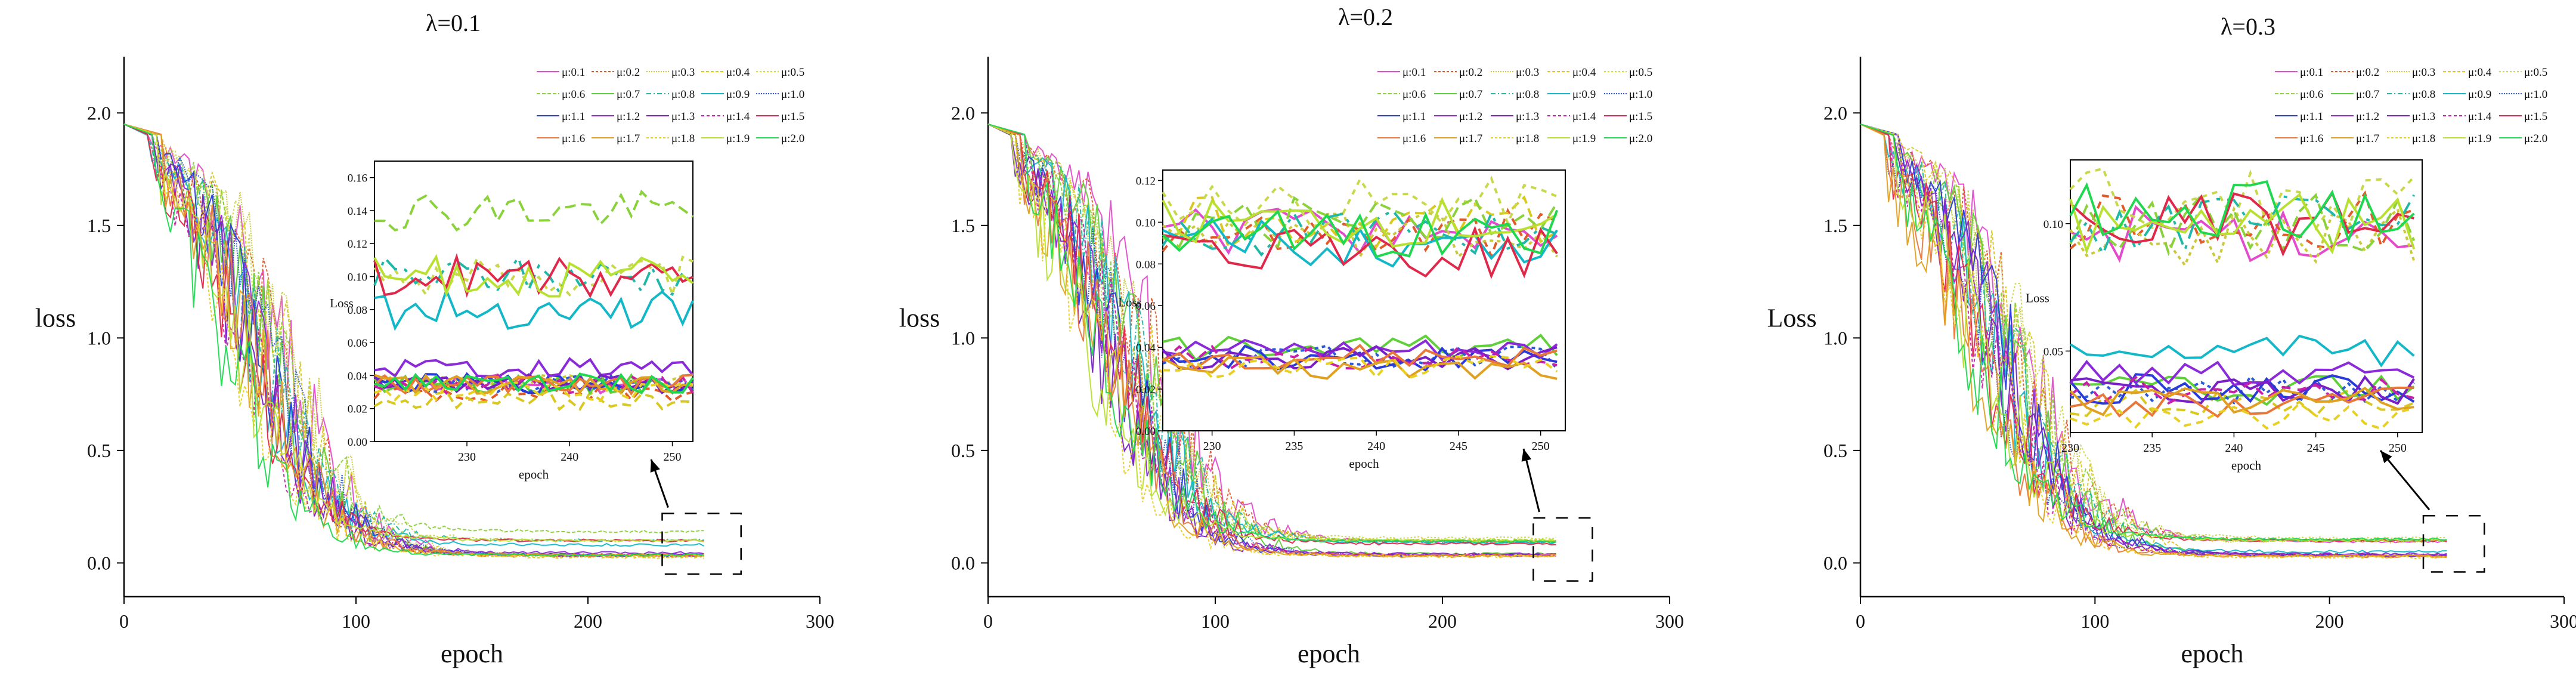  I want to click on y-axis-label: Loss, so click(1791, 319).